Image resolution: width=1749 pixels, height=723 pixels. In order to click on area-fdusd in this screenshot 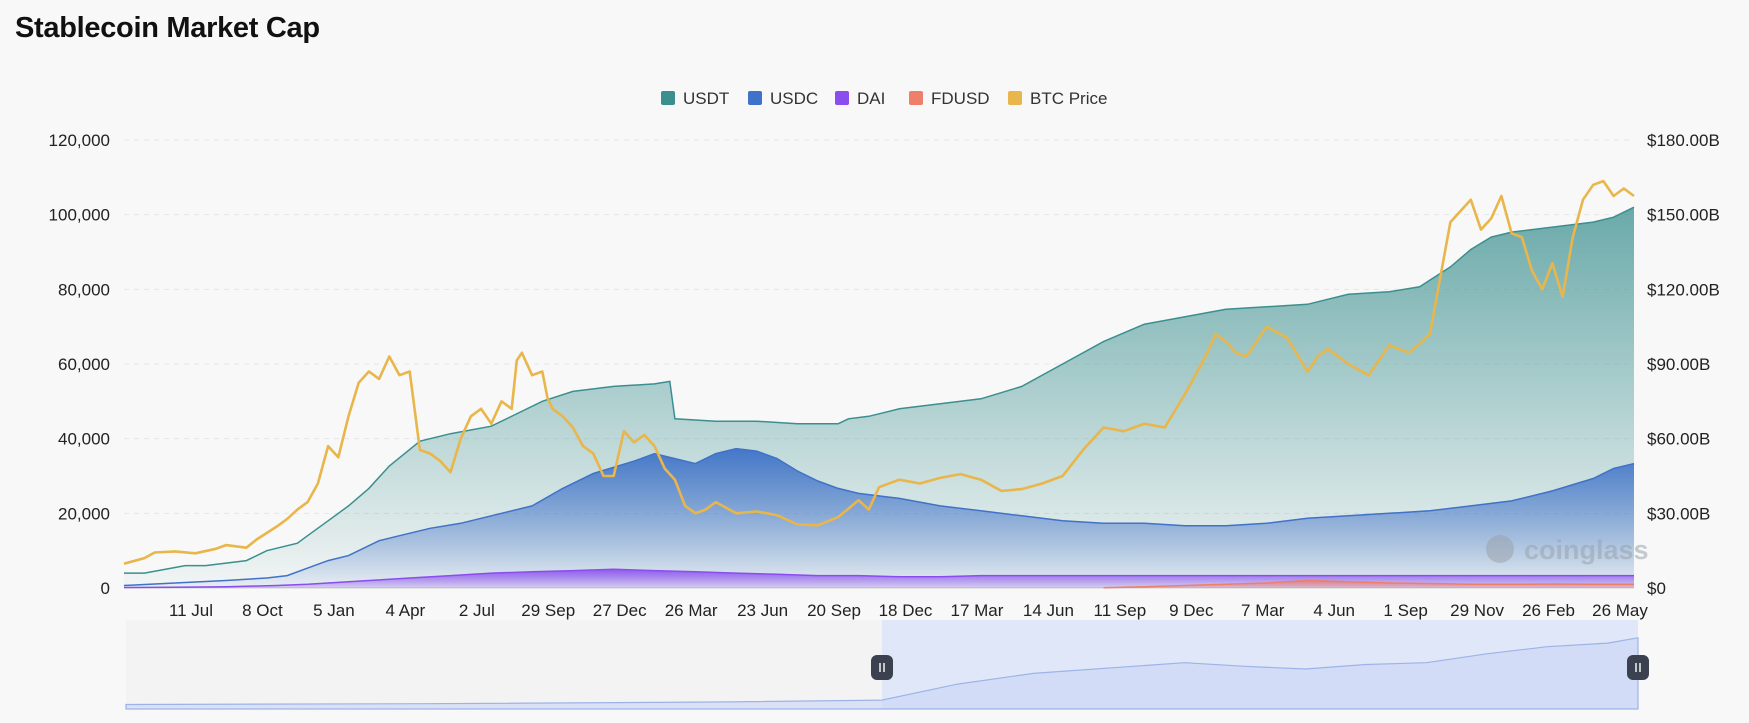, I will do `click(1368, 584)`.